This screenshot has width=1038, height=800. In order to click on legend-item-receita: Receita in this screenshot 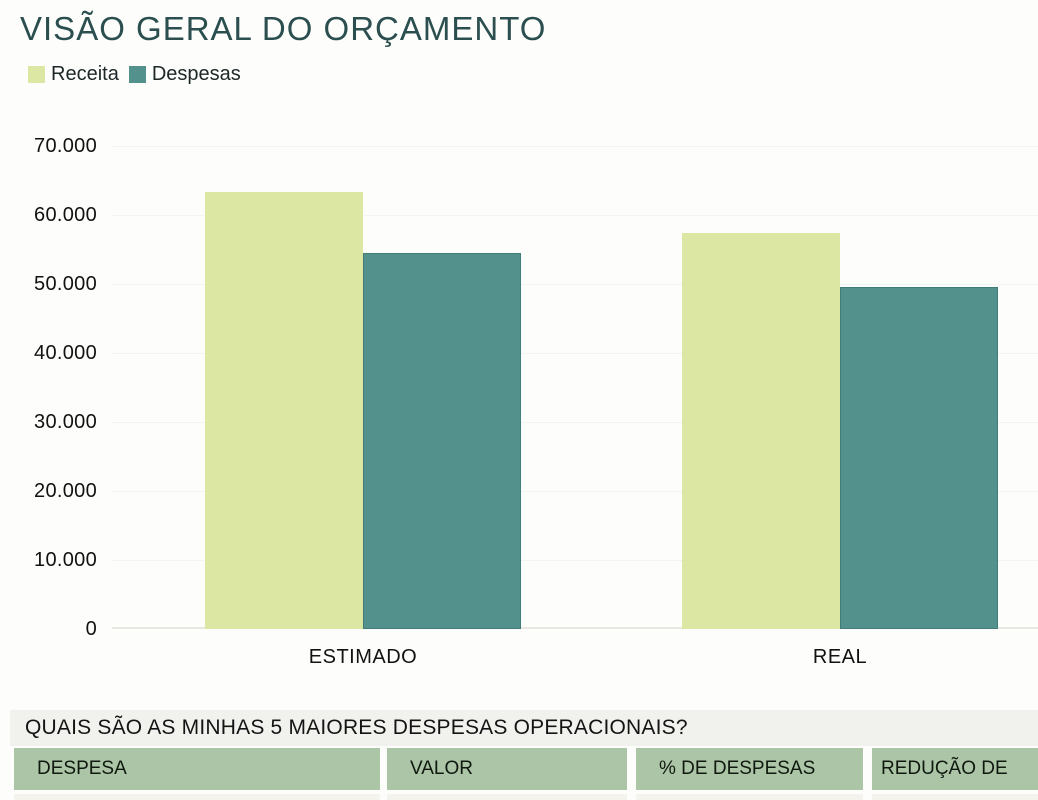, I will do `click(73, 74)`.